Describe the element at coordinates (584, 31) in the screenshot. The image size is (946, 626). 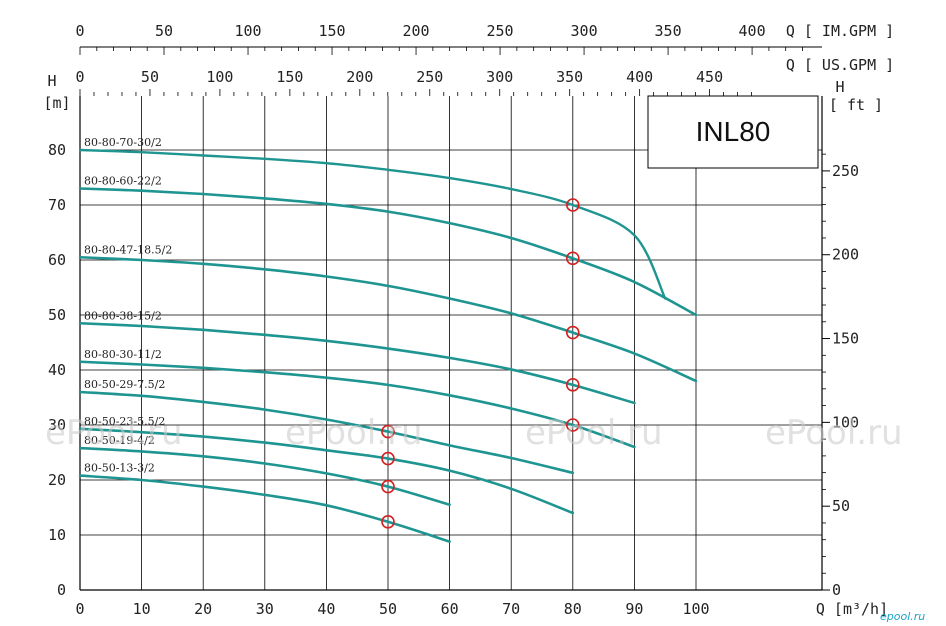
I see `top-axis-im-tick-label: 300` at that location.